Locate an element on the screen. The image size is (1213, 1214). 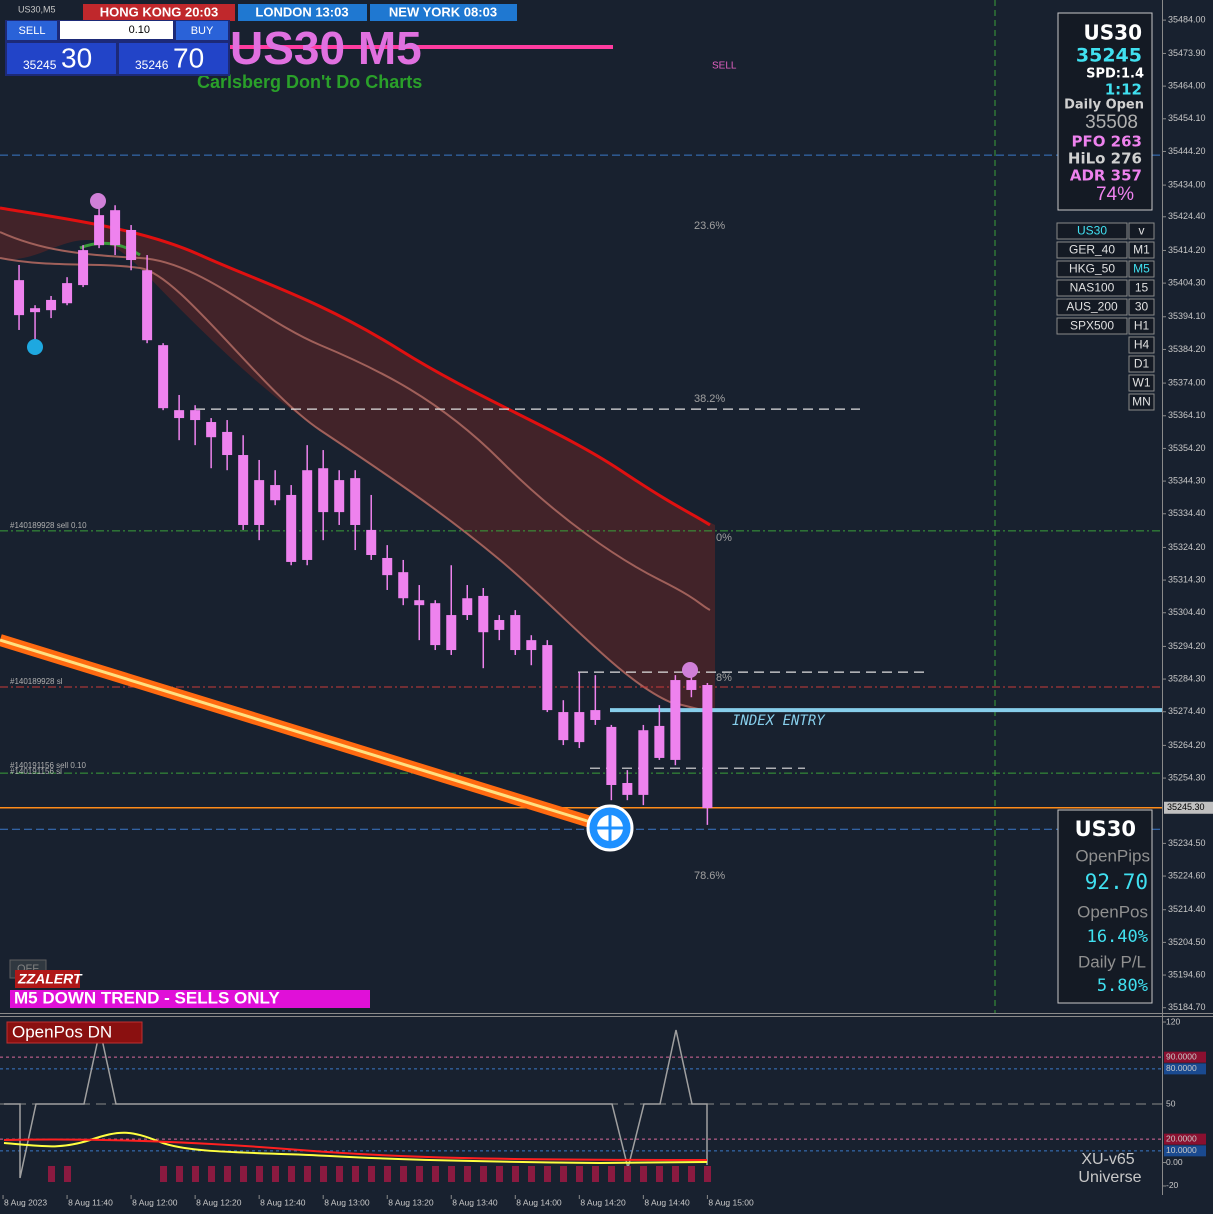
symbol-label: GER_40 is located at coordinates (1092, 250).